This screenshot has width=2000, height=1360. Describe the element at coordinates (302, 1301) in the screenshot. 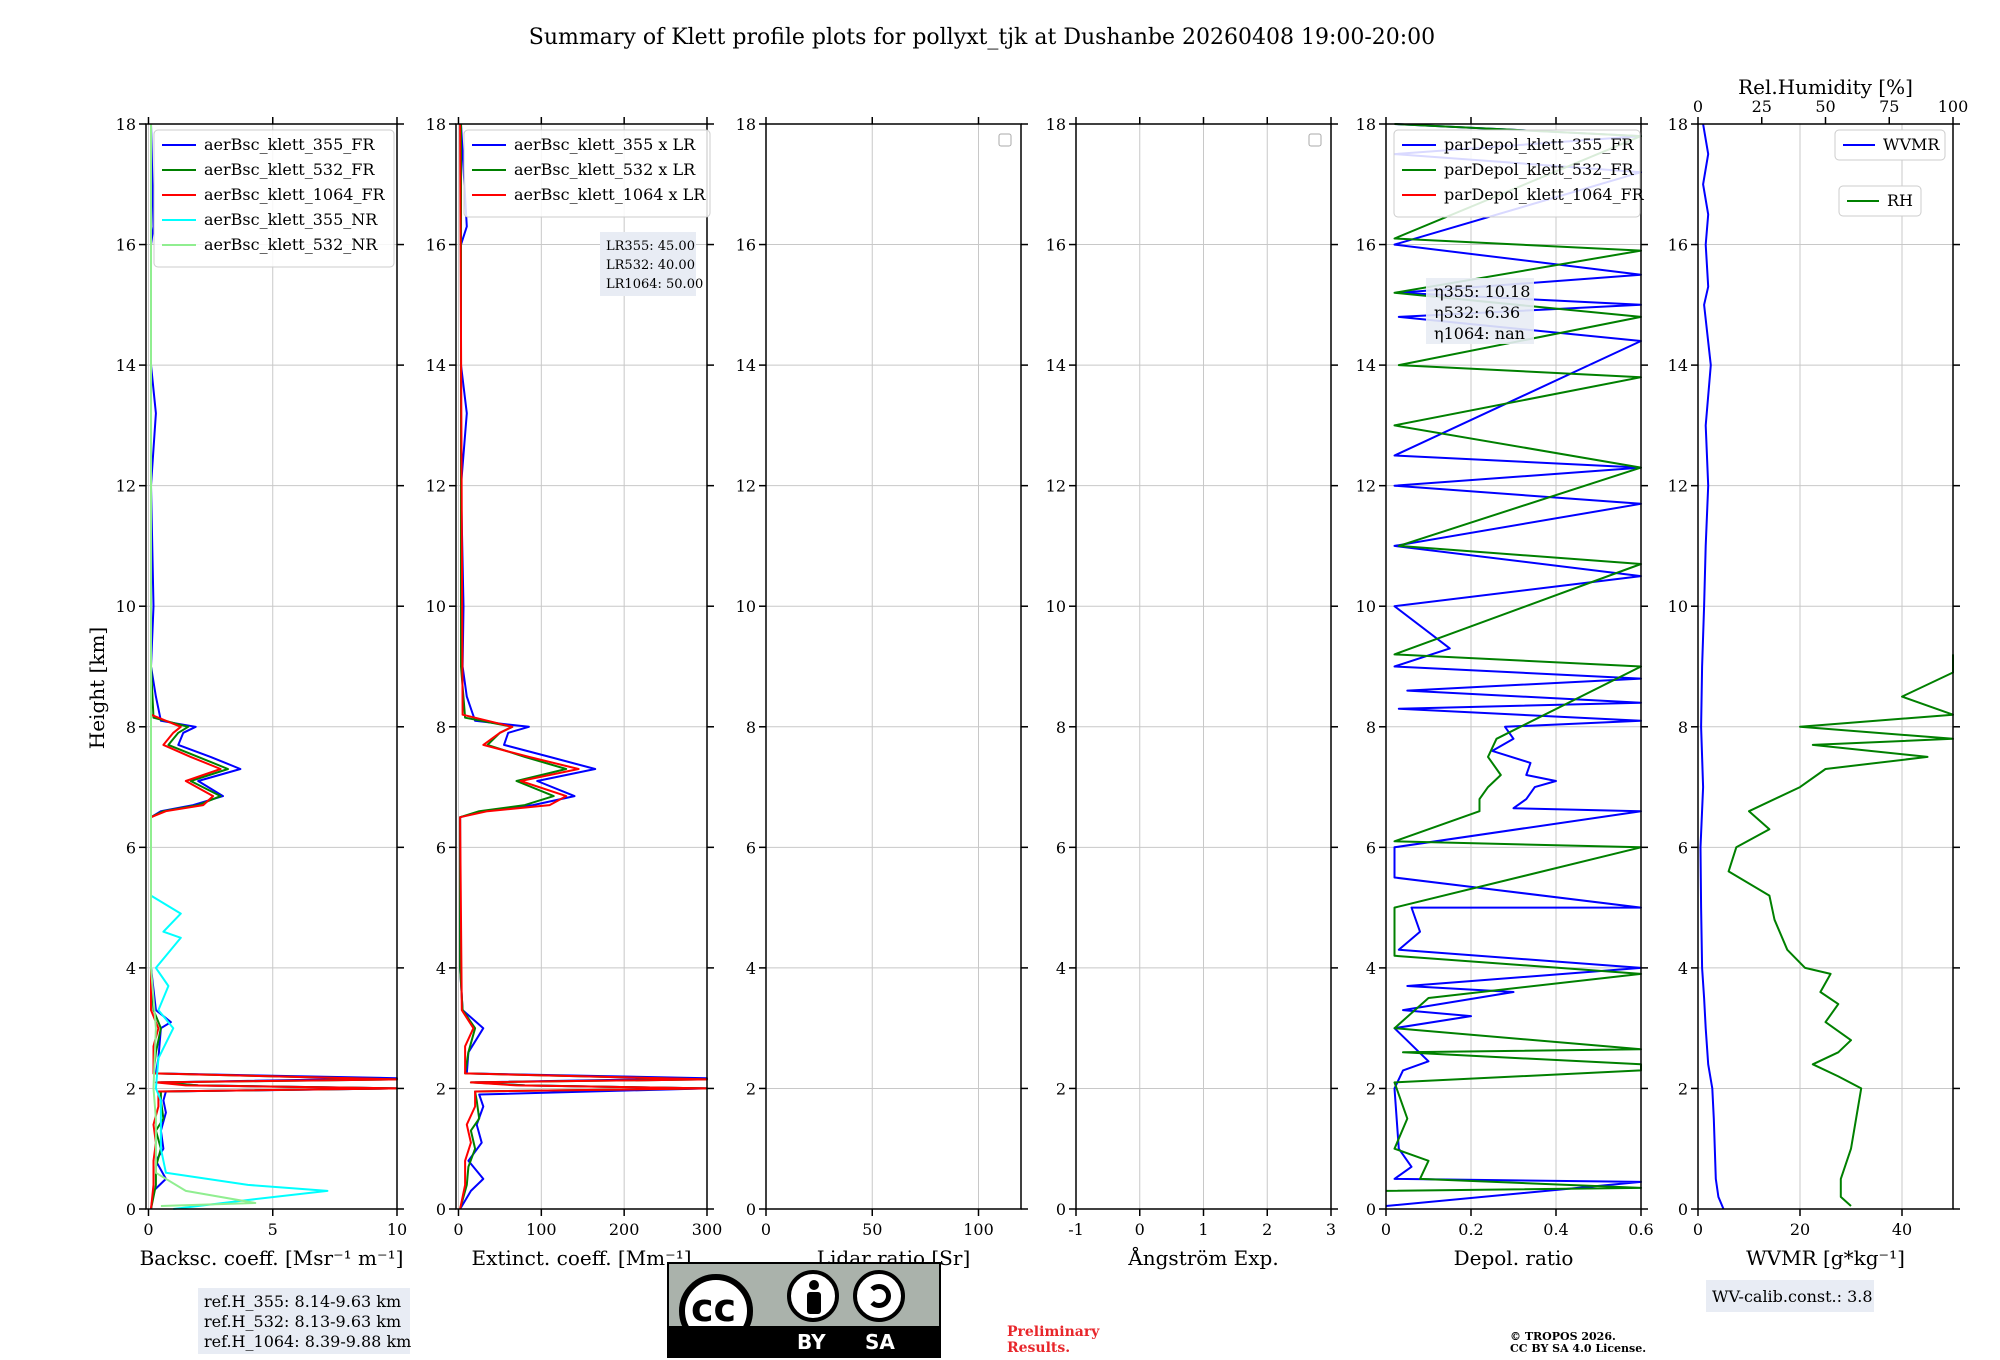

I see `reference-height-text: ref.H_355: 8.14-9.63 km` at that location.